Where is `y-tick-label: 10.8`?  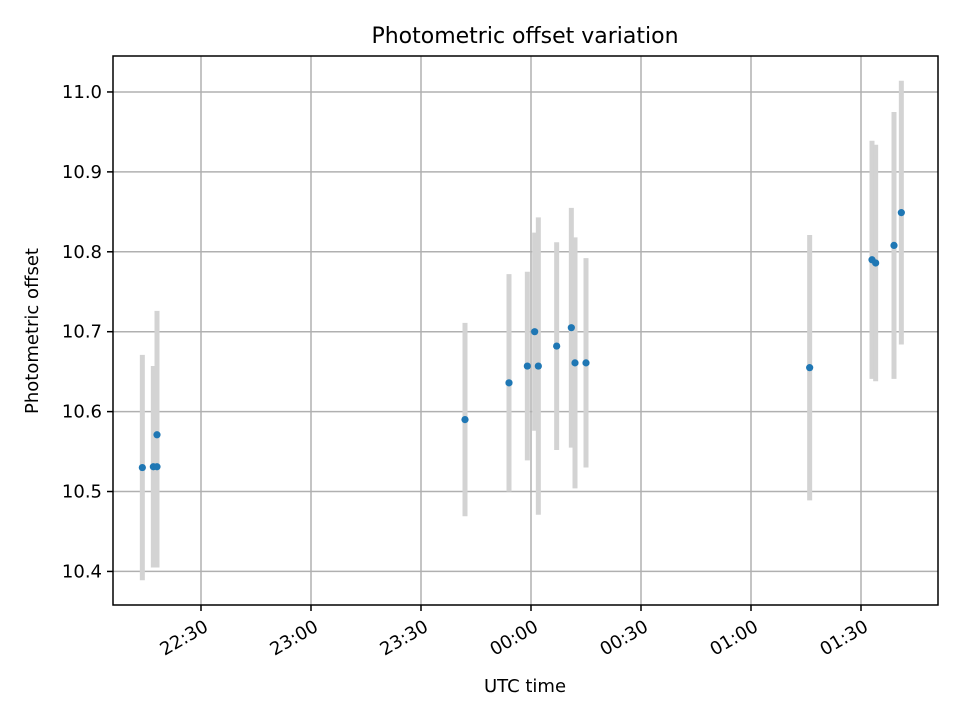
y-tick-label: 10.8 is located at coordinates (82, 252).